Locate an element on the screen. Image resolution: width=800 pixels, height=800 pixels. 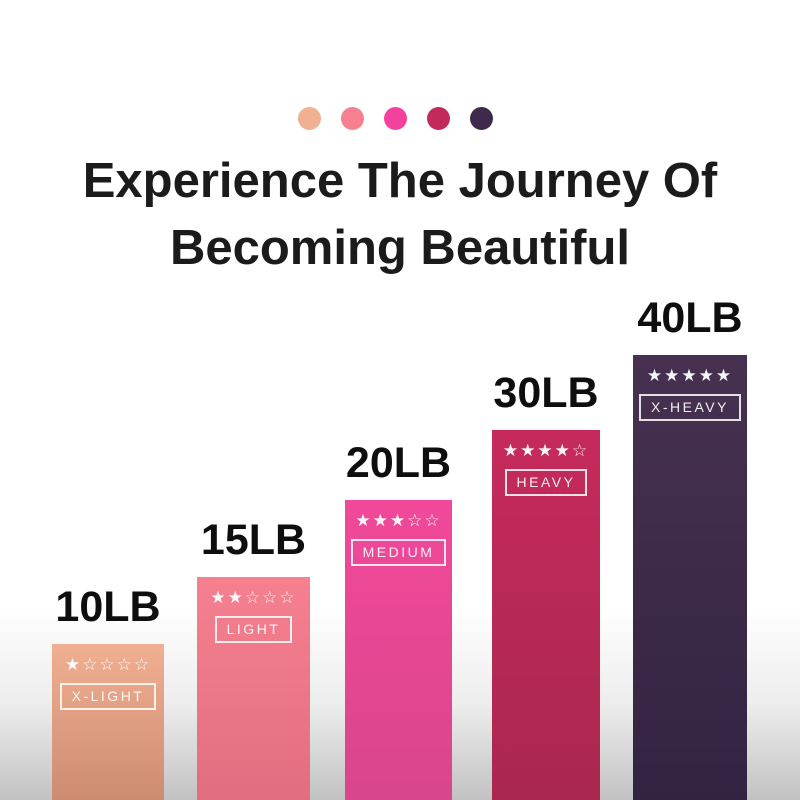
bar-group-20lb: 20LB ★★★☆☆ MEDIUM is located at coordinates (398, 619).